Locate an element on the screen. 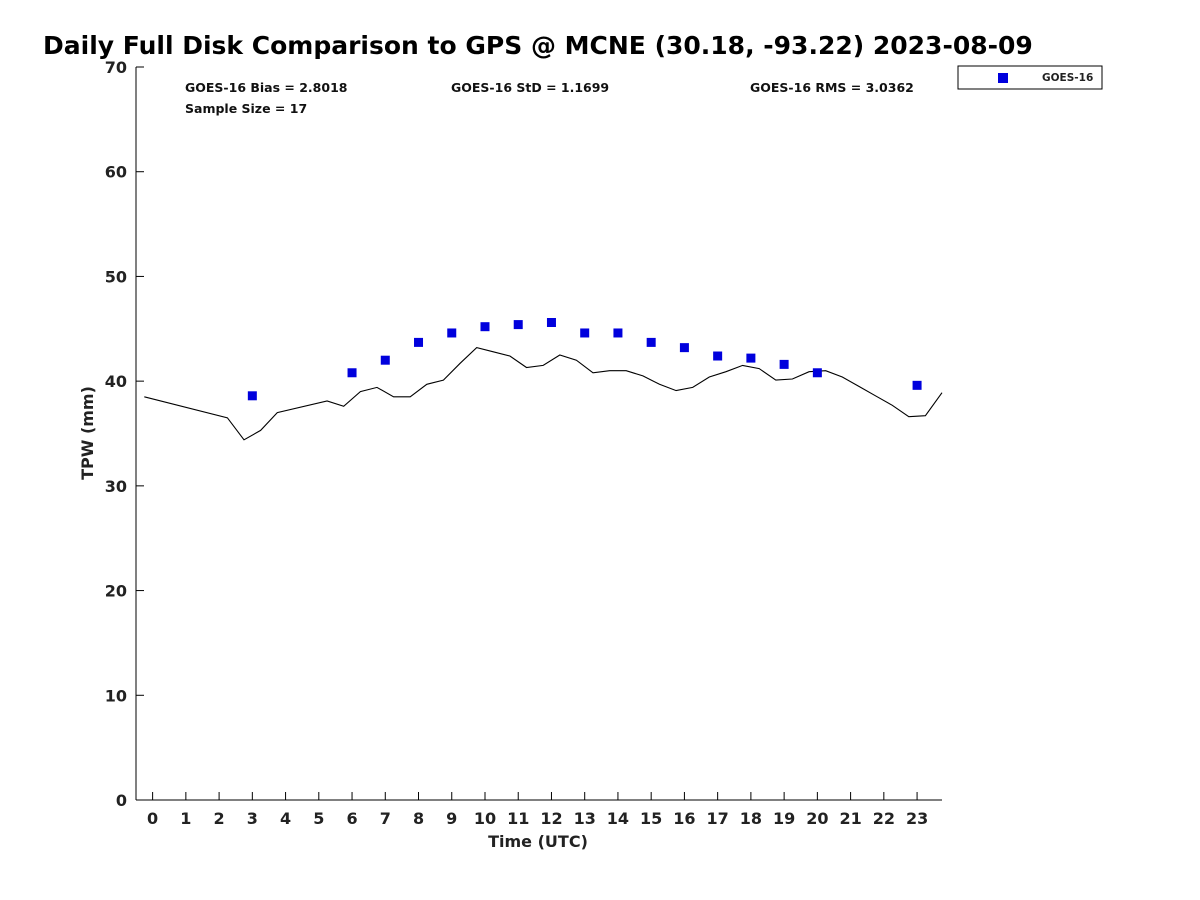  x-tick-label: 20 is located at coordinates (817, 818).